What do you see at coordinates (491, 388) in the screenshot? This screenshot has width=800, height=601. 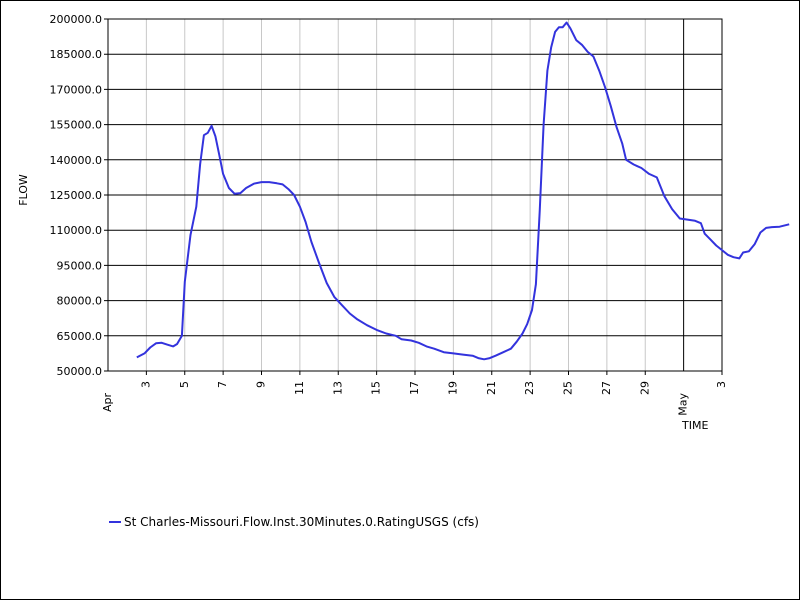 I see `x-tick-label: 21` at bounding box center [491, 388].